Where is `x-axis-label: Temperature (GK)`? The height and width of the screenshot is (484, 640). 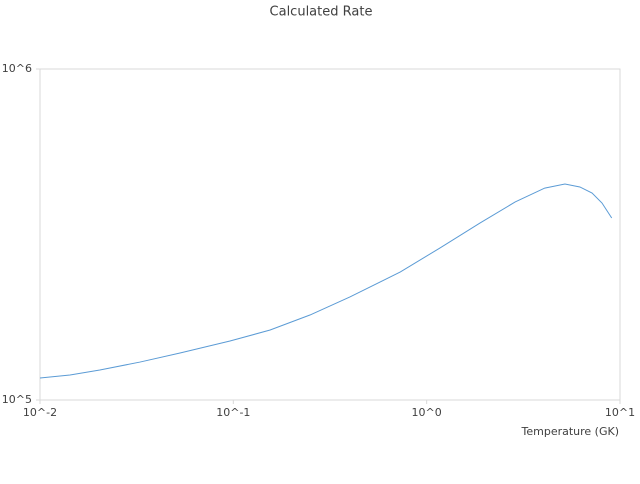 x-axis-label: Temperature (GK) is located at coordinates (570, 431).